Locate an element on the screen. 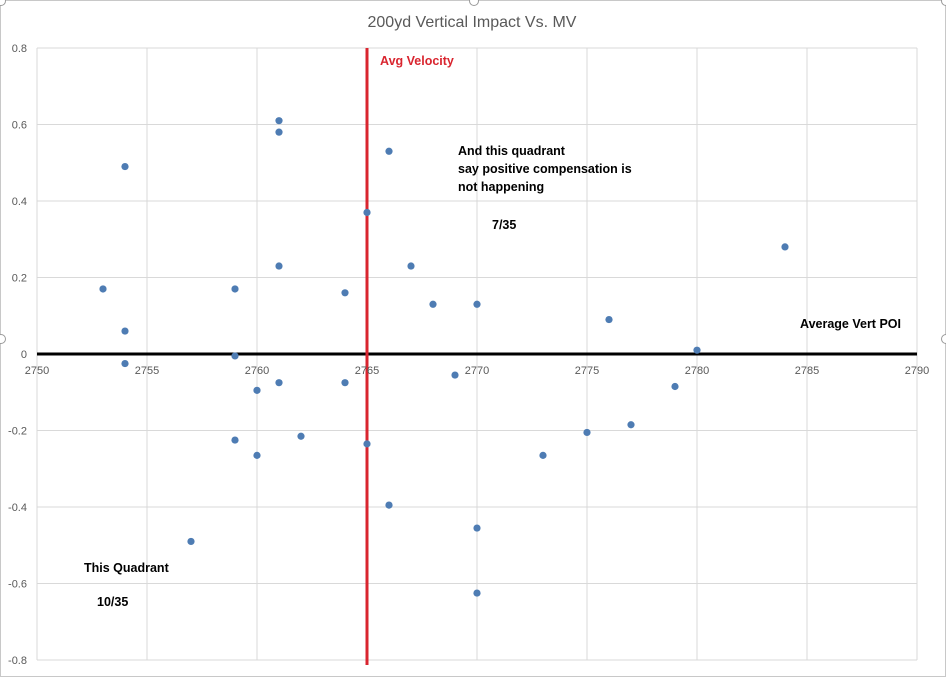 This screenshot has height=677, width=946. resize-handle-top-right is located at coordinates (943, 3).